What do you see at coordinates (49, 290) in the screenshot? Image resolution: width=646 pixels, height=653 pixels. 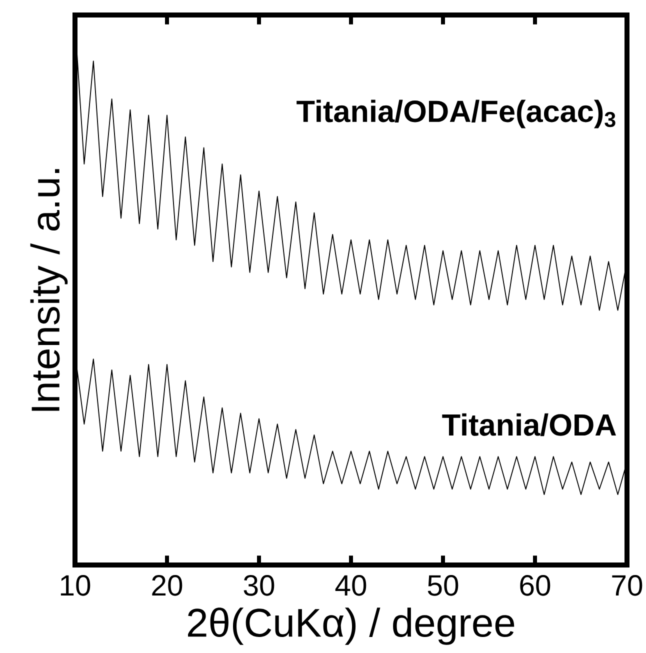 I see `y-axis-title: Intensity / a.u.` at bounding box center [49, 290].